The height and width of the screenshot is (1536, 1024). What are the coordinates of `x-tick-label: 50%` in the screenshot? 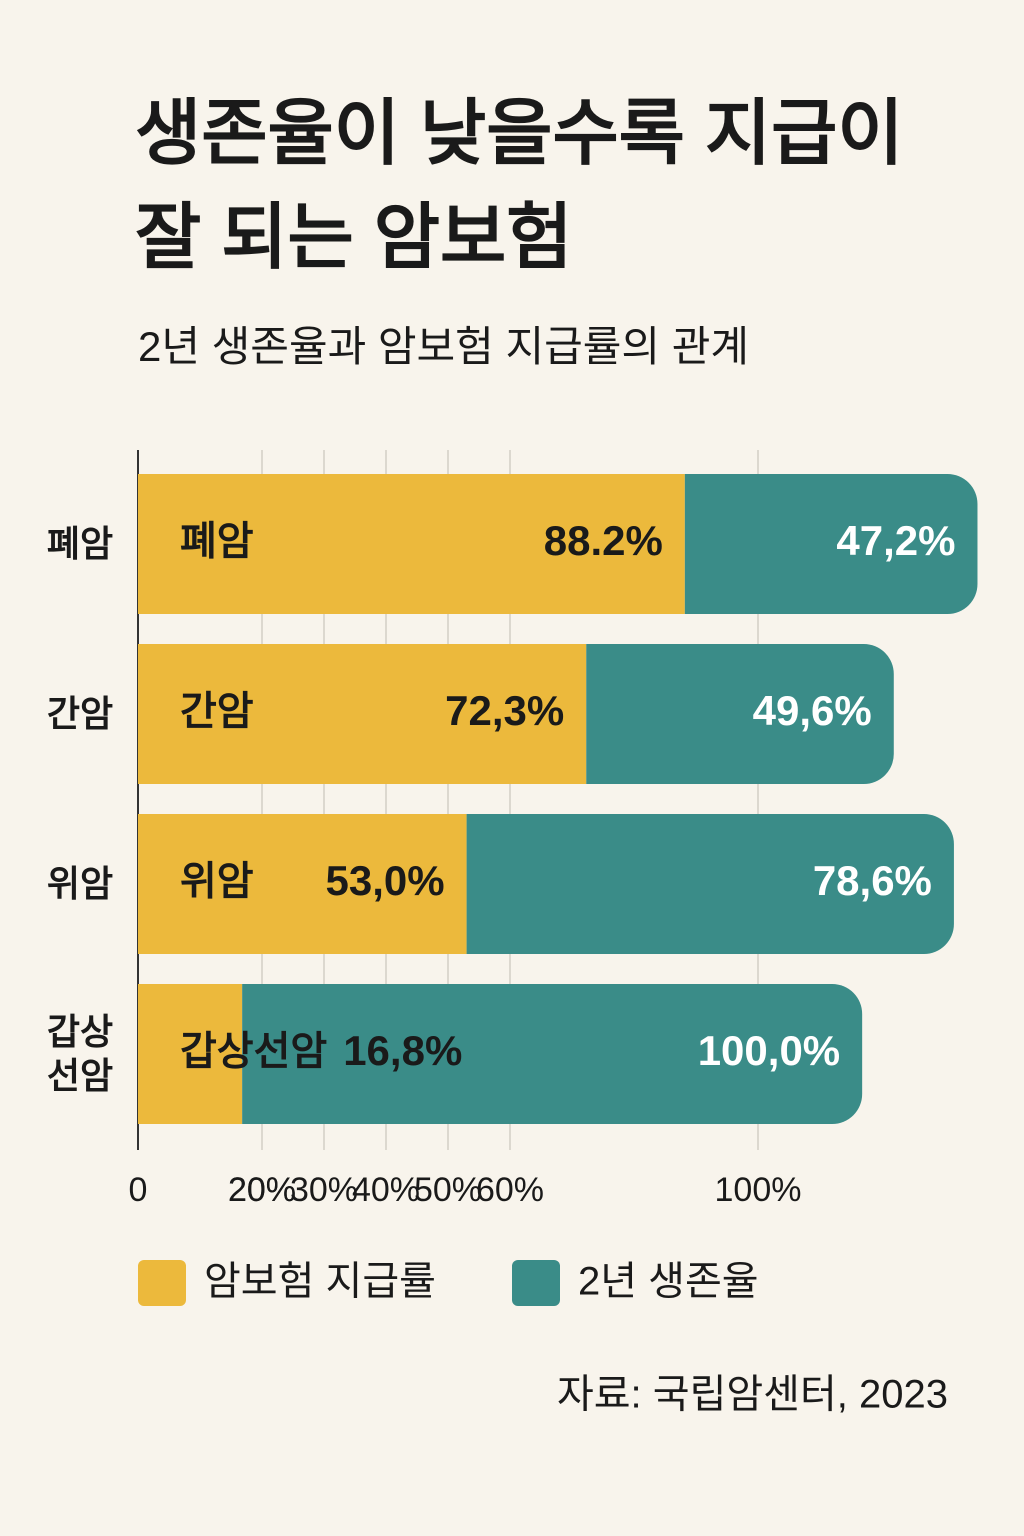 It's located at (448, 1190).